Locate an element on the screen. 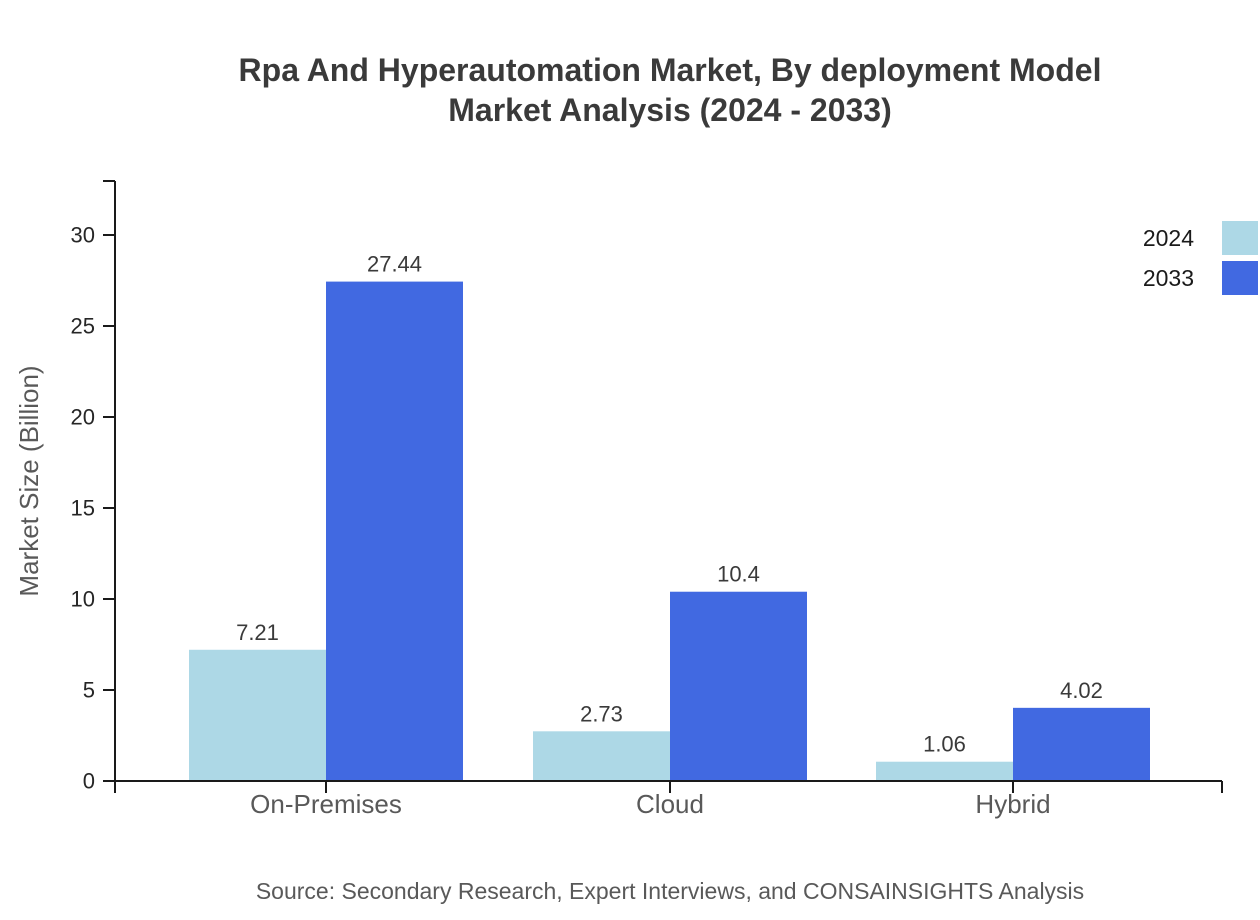  bar-2024-cloud is located at coordinates (601, 756).